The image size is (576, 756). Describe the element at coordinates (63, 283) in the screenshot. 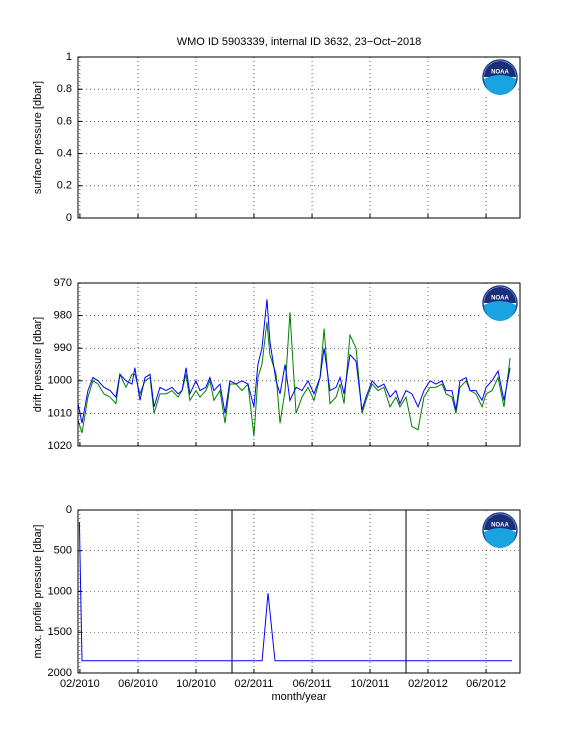

I see `y-tick-label: 970` at that location.